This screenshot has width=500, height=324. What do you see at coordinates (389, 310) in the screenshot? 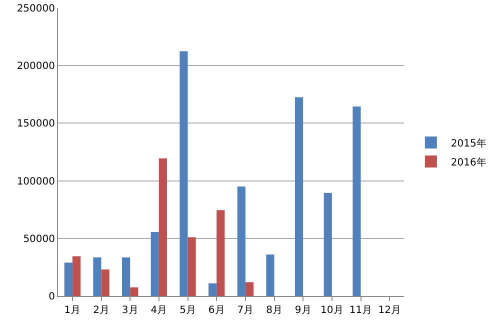
I see `x-tick-label: 12月` at bounding box center [389, 310].